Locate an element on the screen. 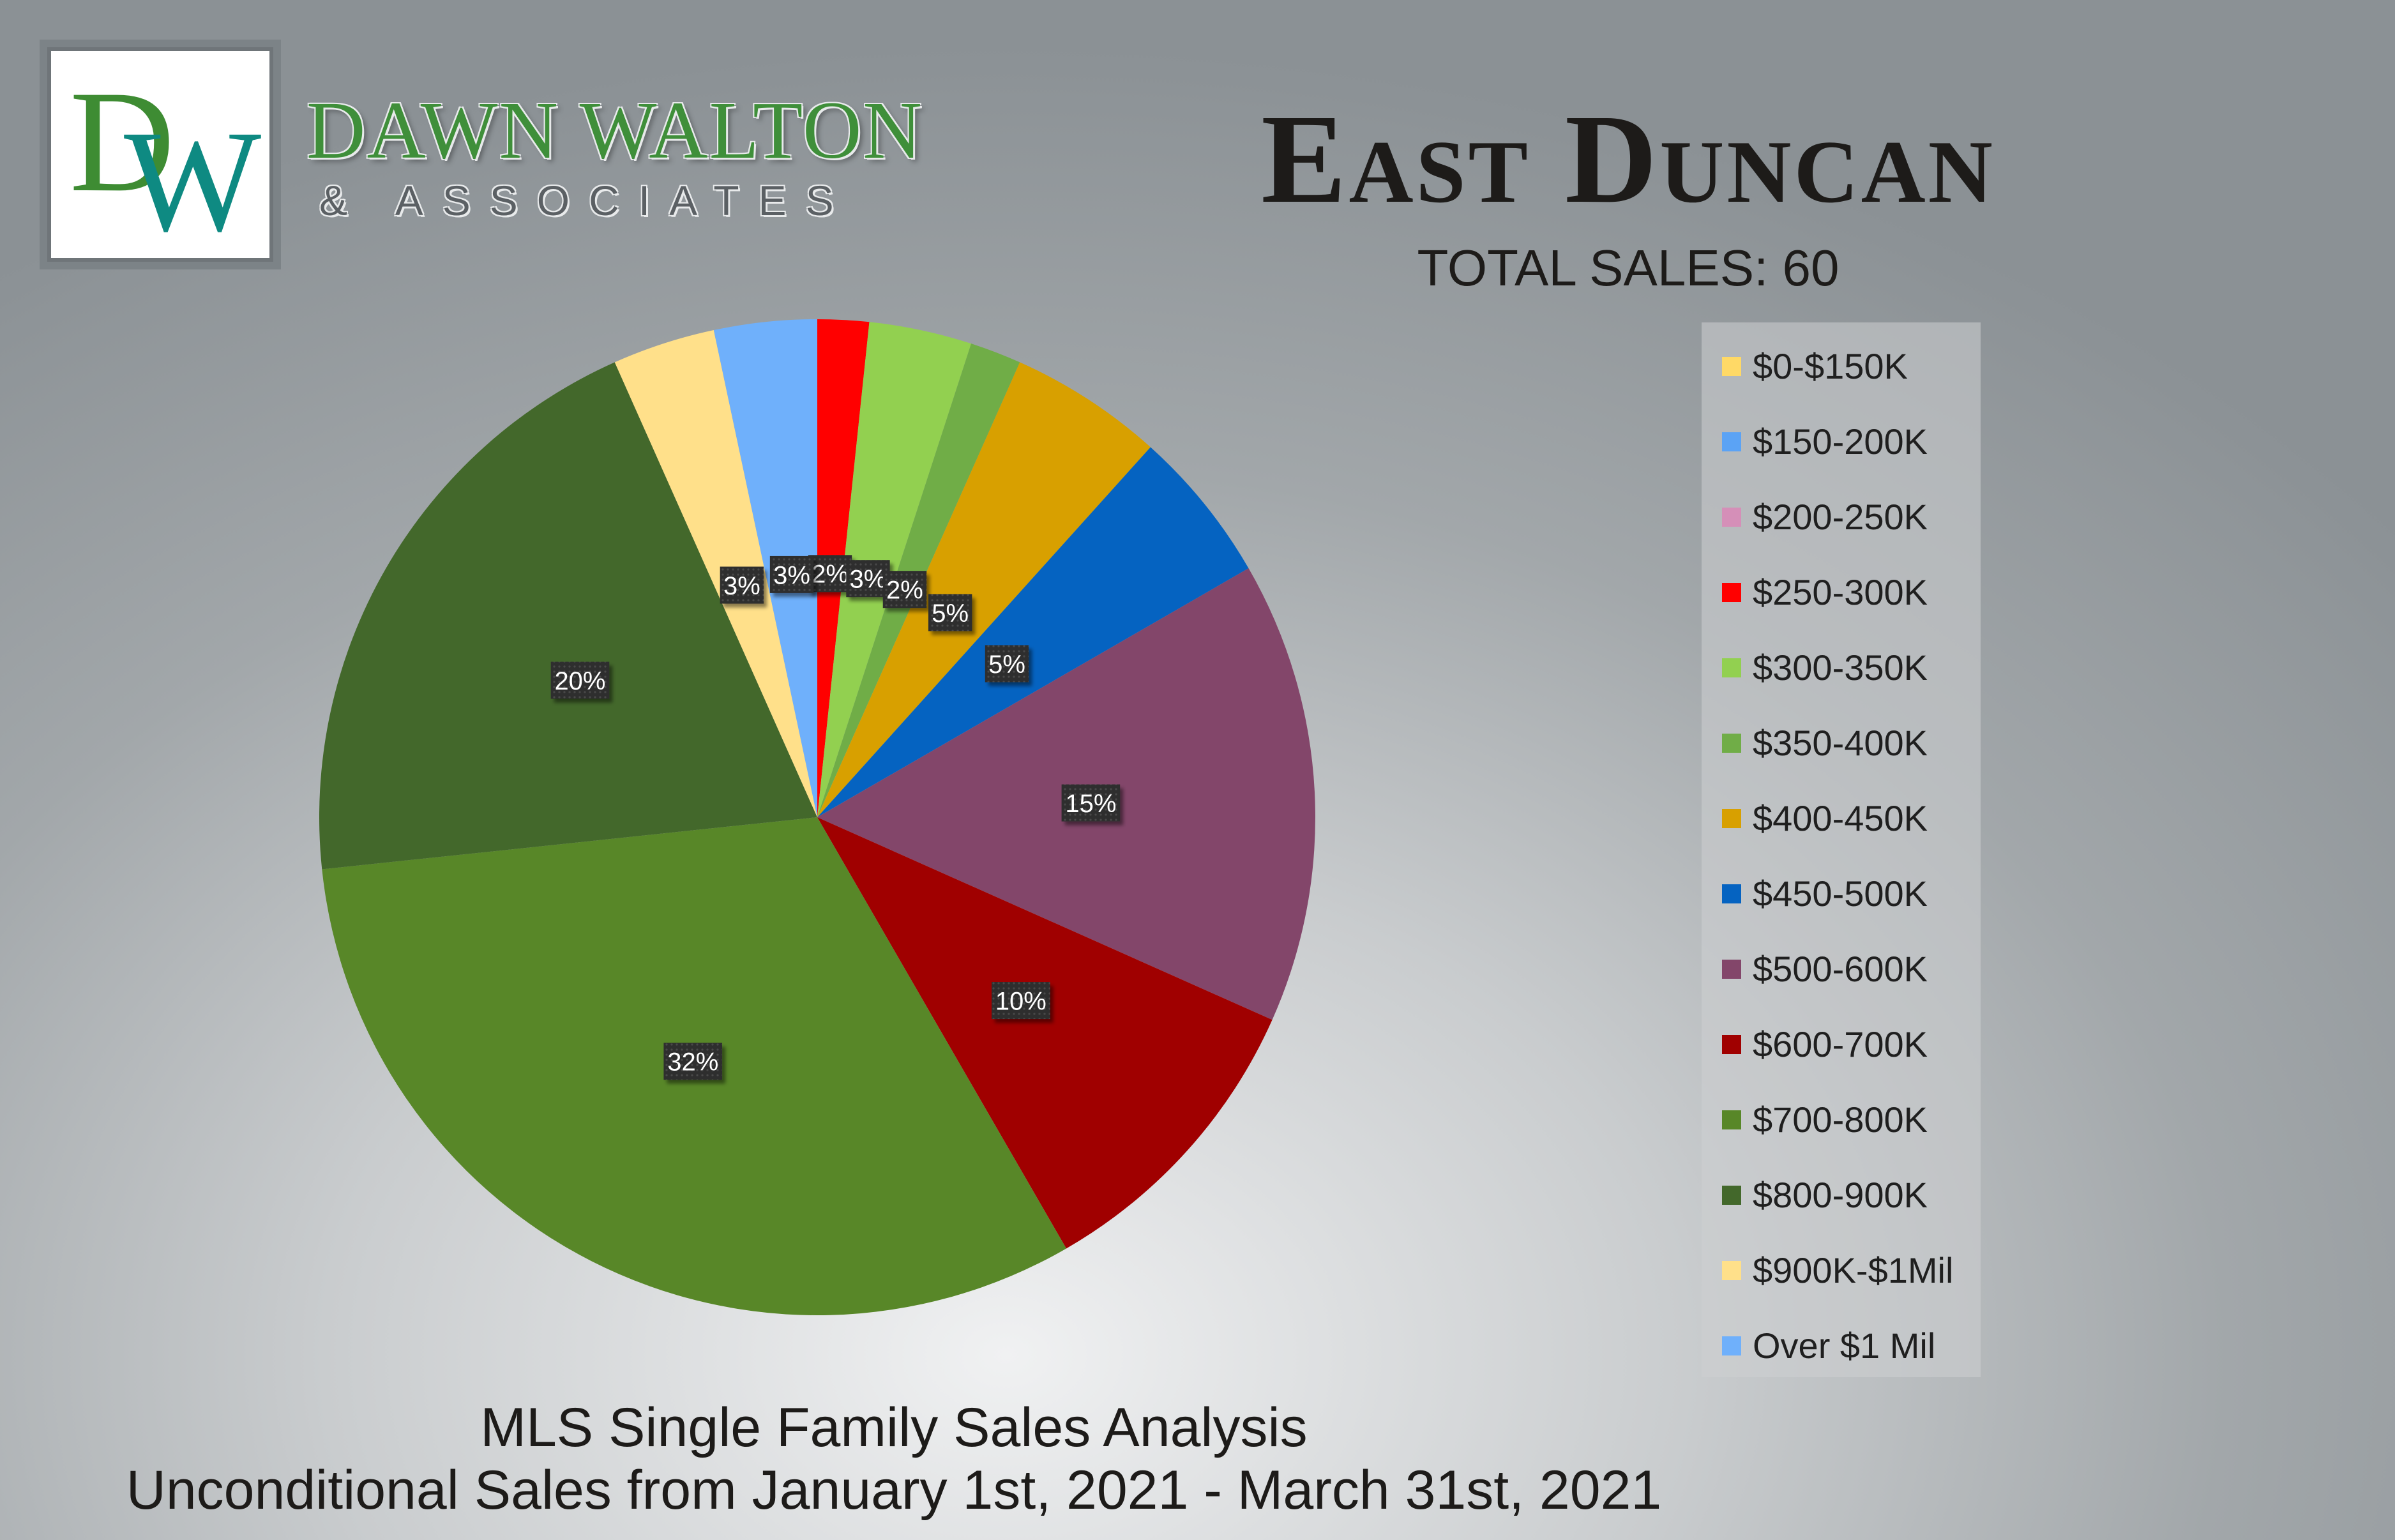 The image size is (2395, 1540). dw-monogram-icon: D W is located at coordinates (165, 159).